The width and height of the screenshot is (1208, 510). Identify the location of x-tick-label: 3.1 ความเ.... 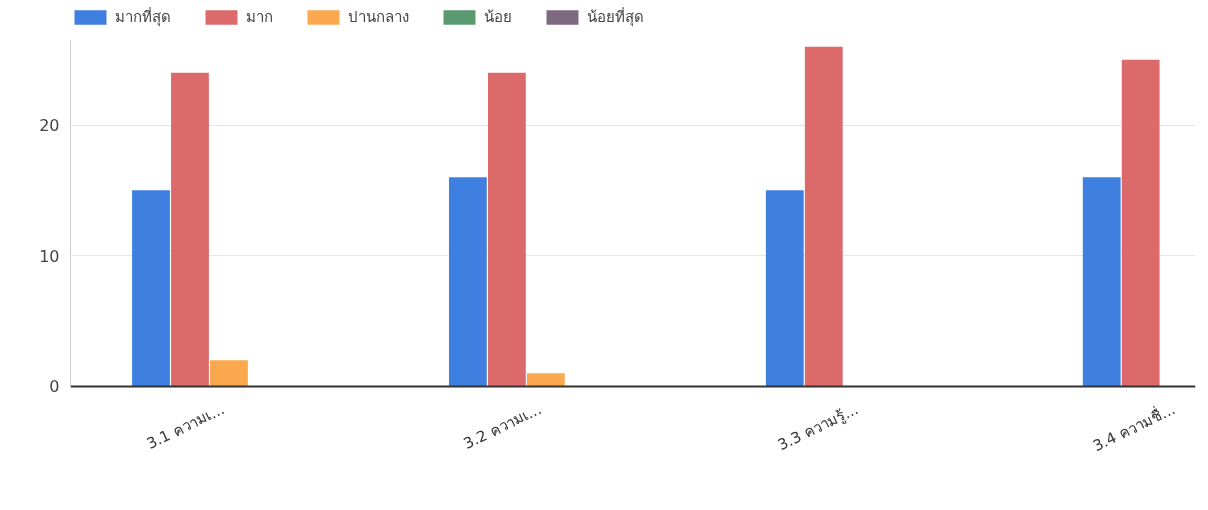
(185, 426).